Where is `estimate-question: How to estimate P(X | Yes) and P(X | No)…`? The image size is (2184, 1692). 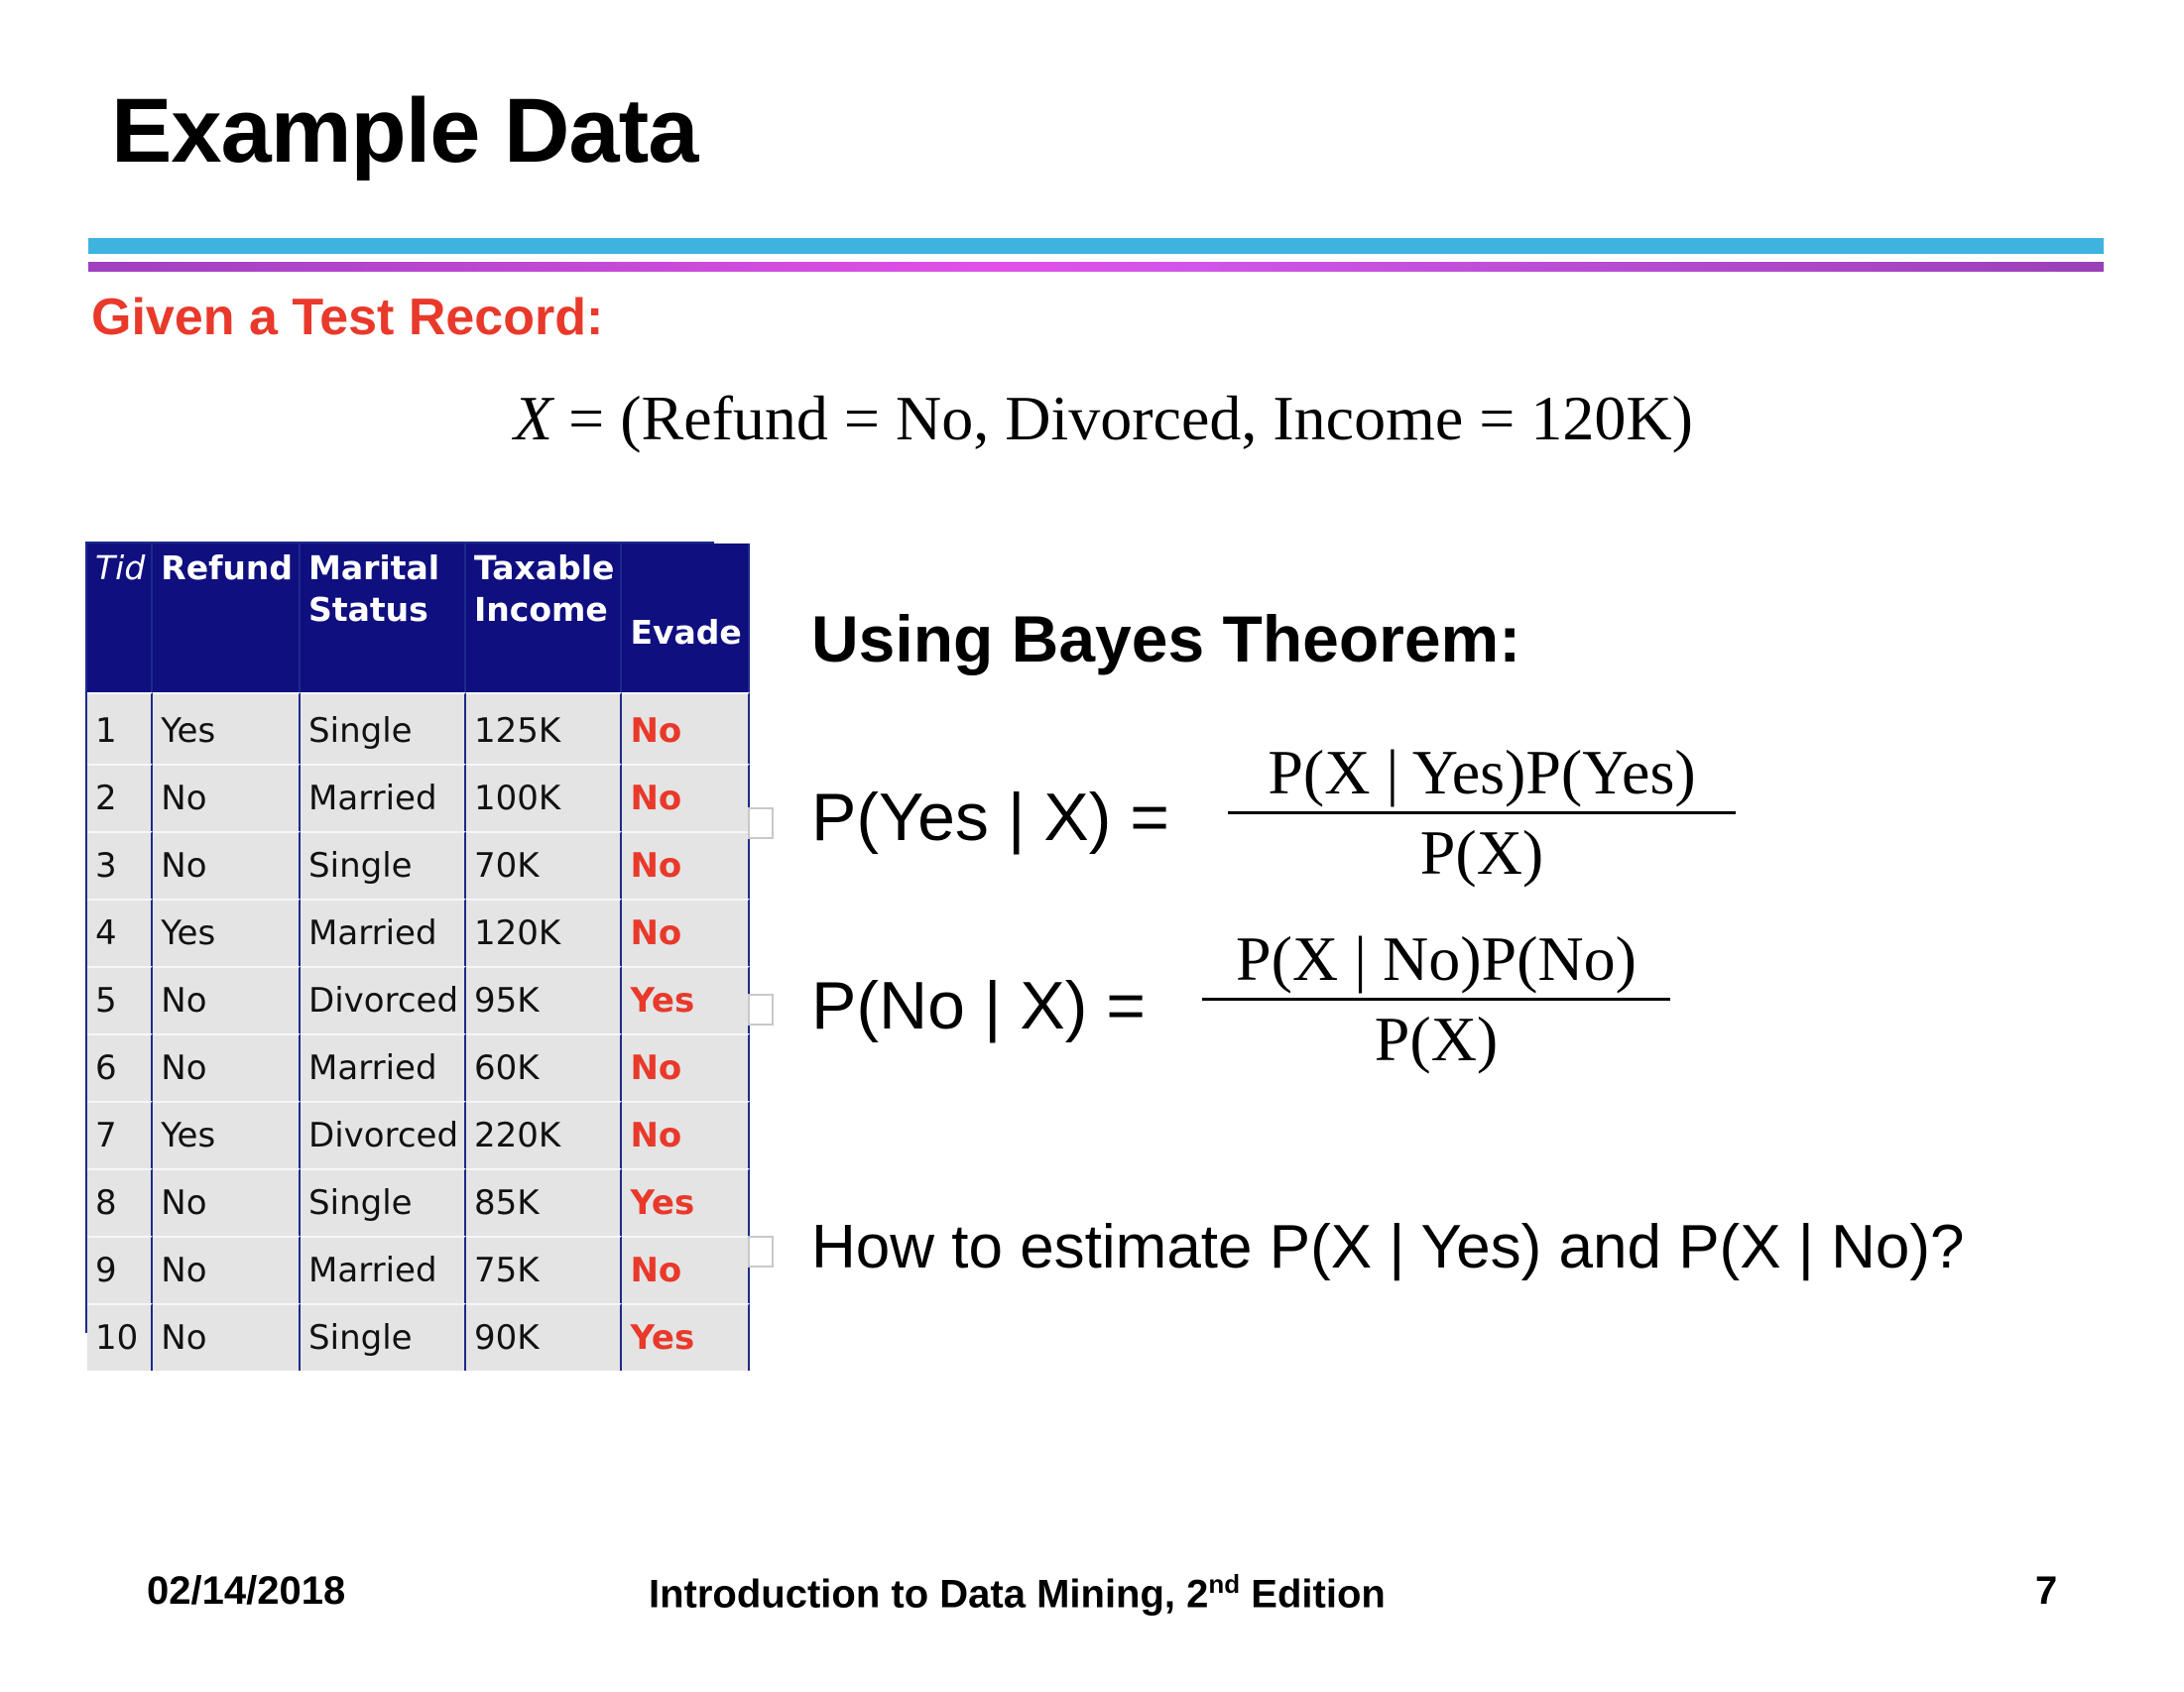 estimate-question: How to estimate P(X | Yes) and P(X | No)… is located at coordinates (1388, 1247).